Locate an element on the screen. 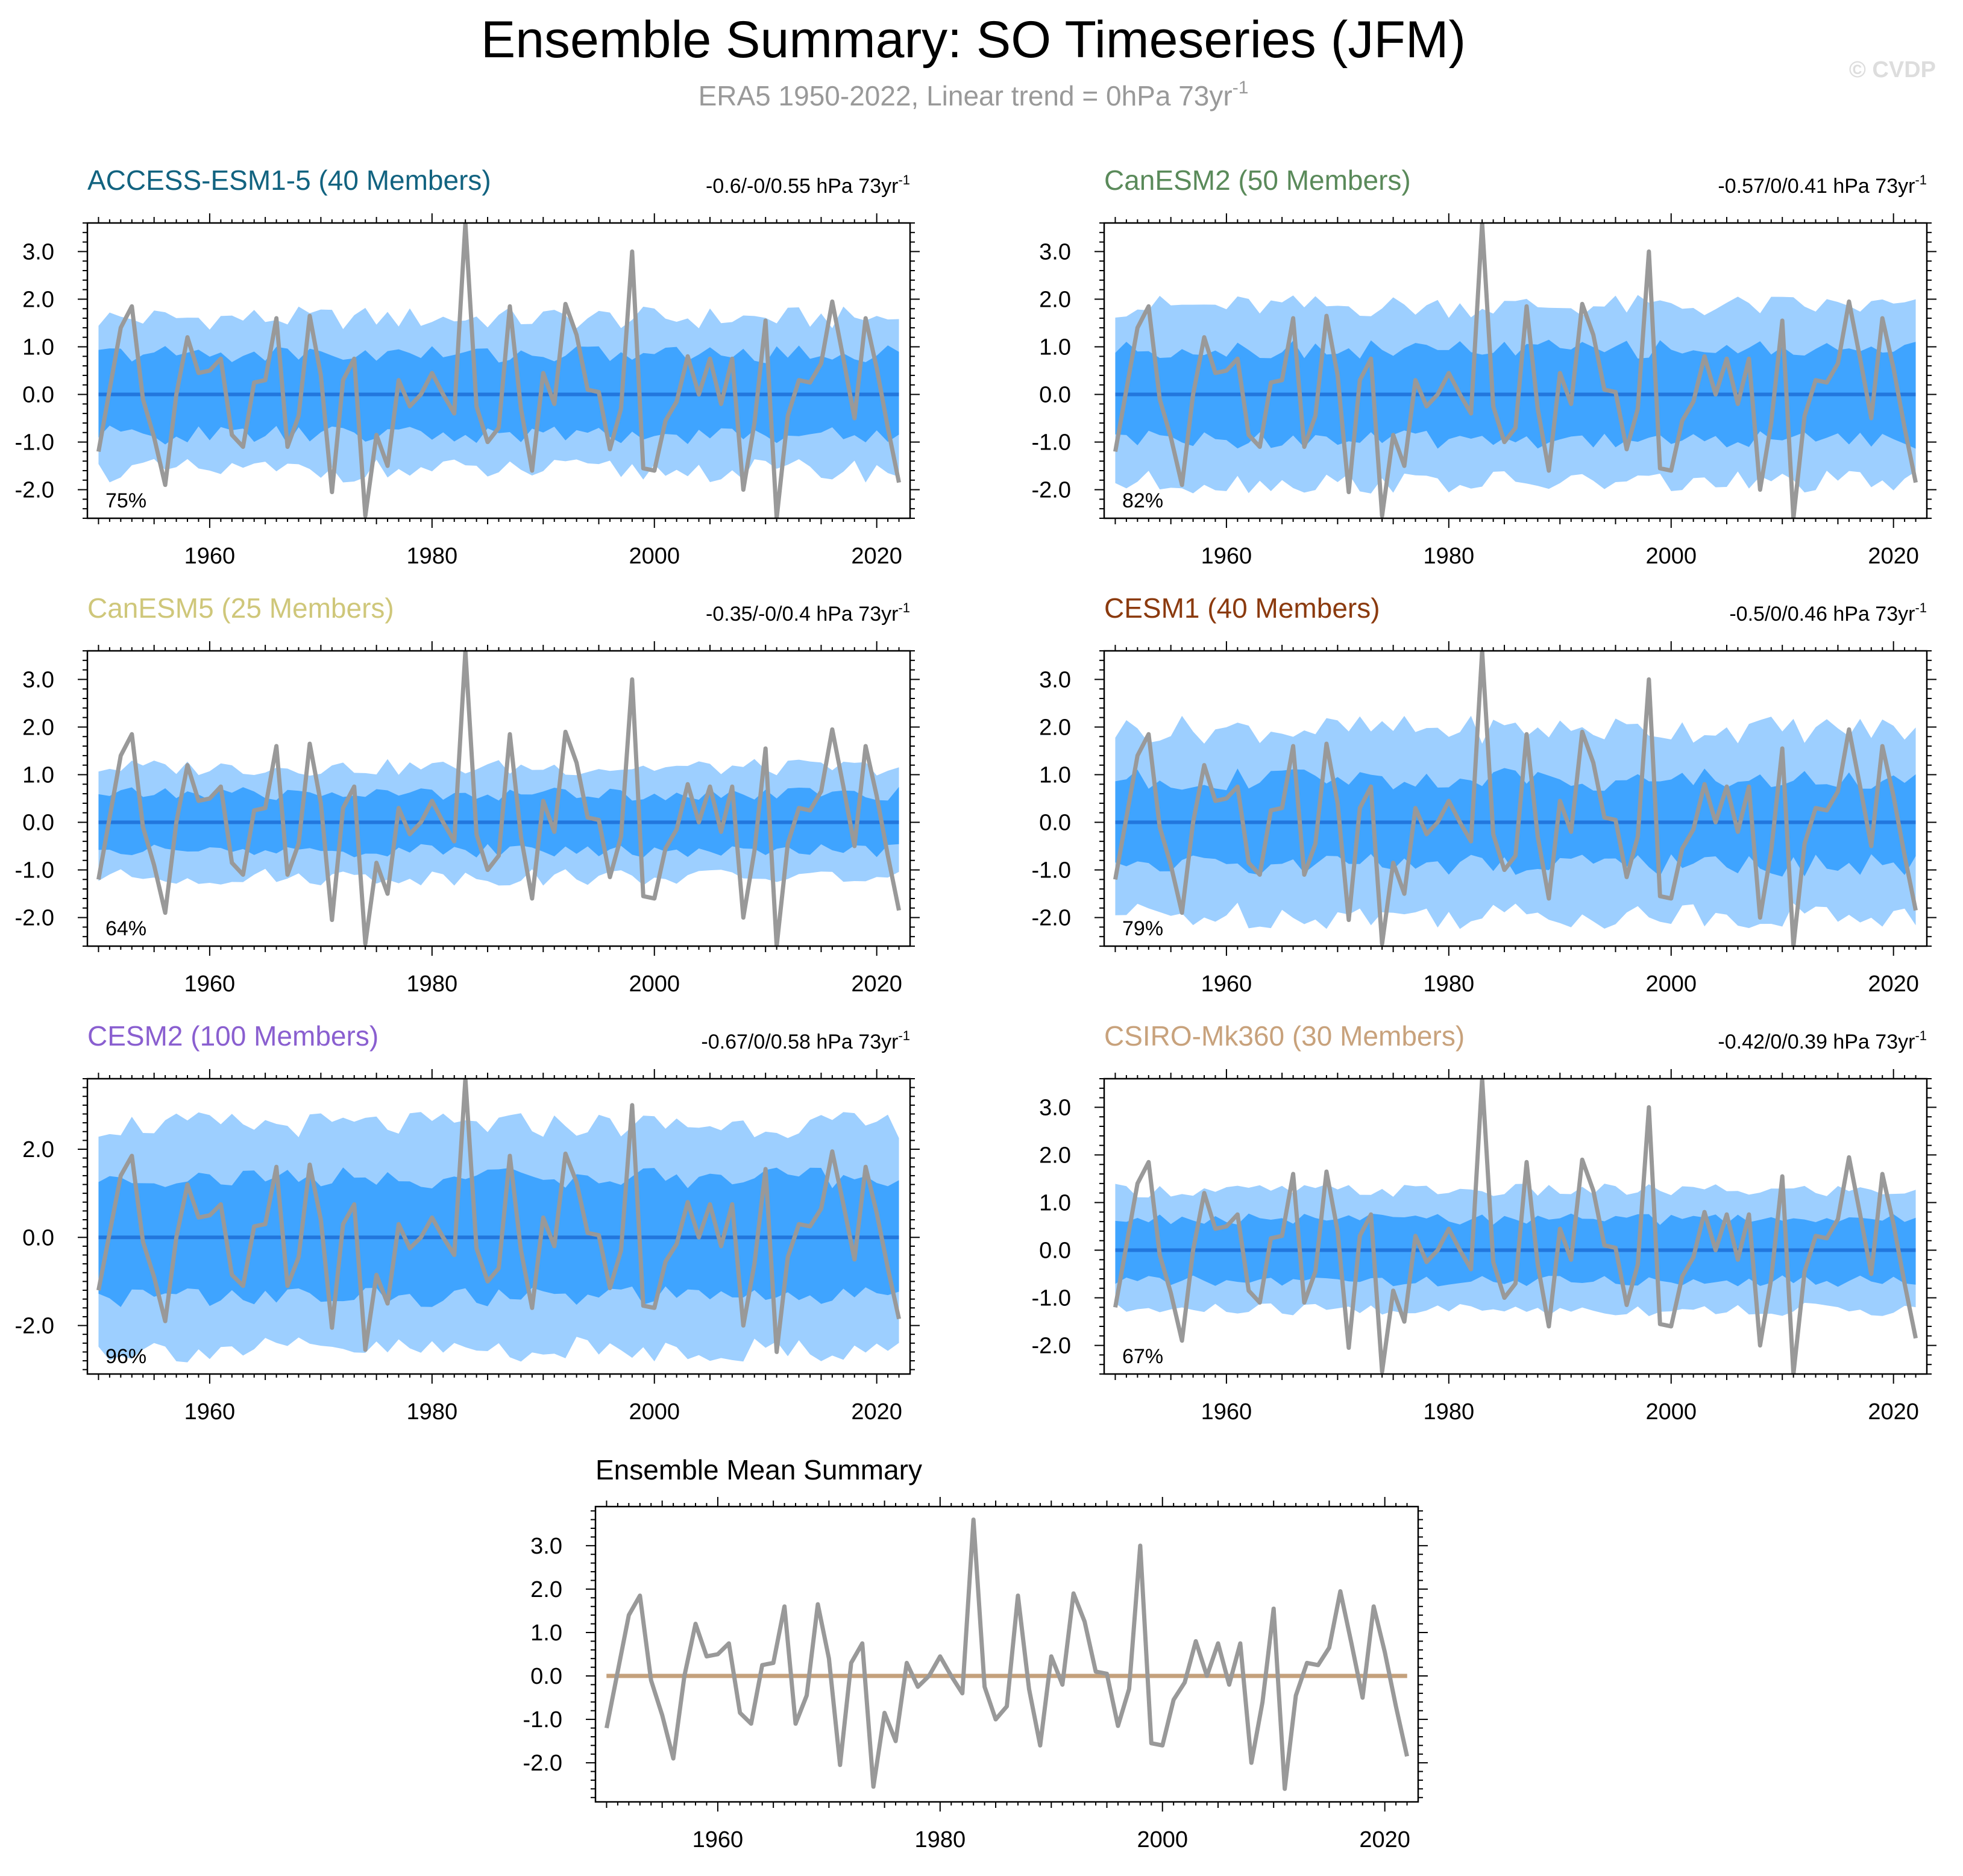 The height and width of the screenshot is (1876, 1963). figure-subtitle-sup: -1 is located at coordinates (1241, 88).